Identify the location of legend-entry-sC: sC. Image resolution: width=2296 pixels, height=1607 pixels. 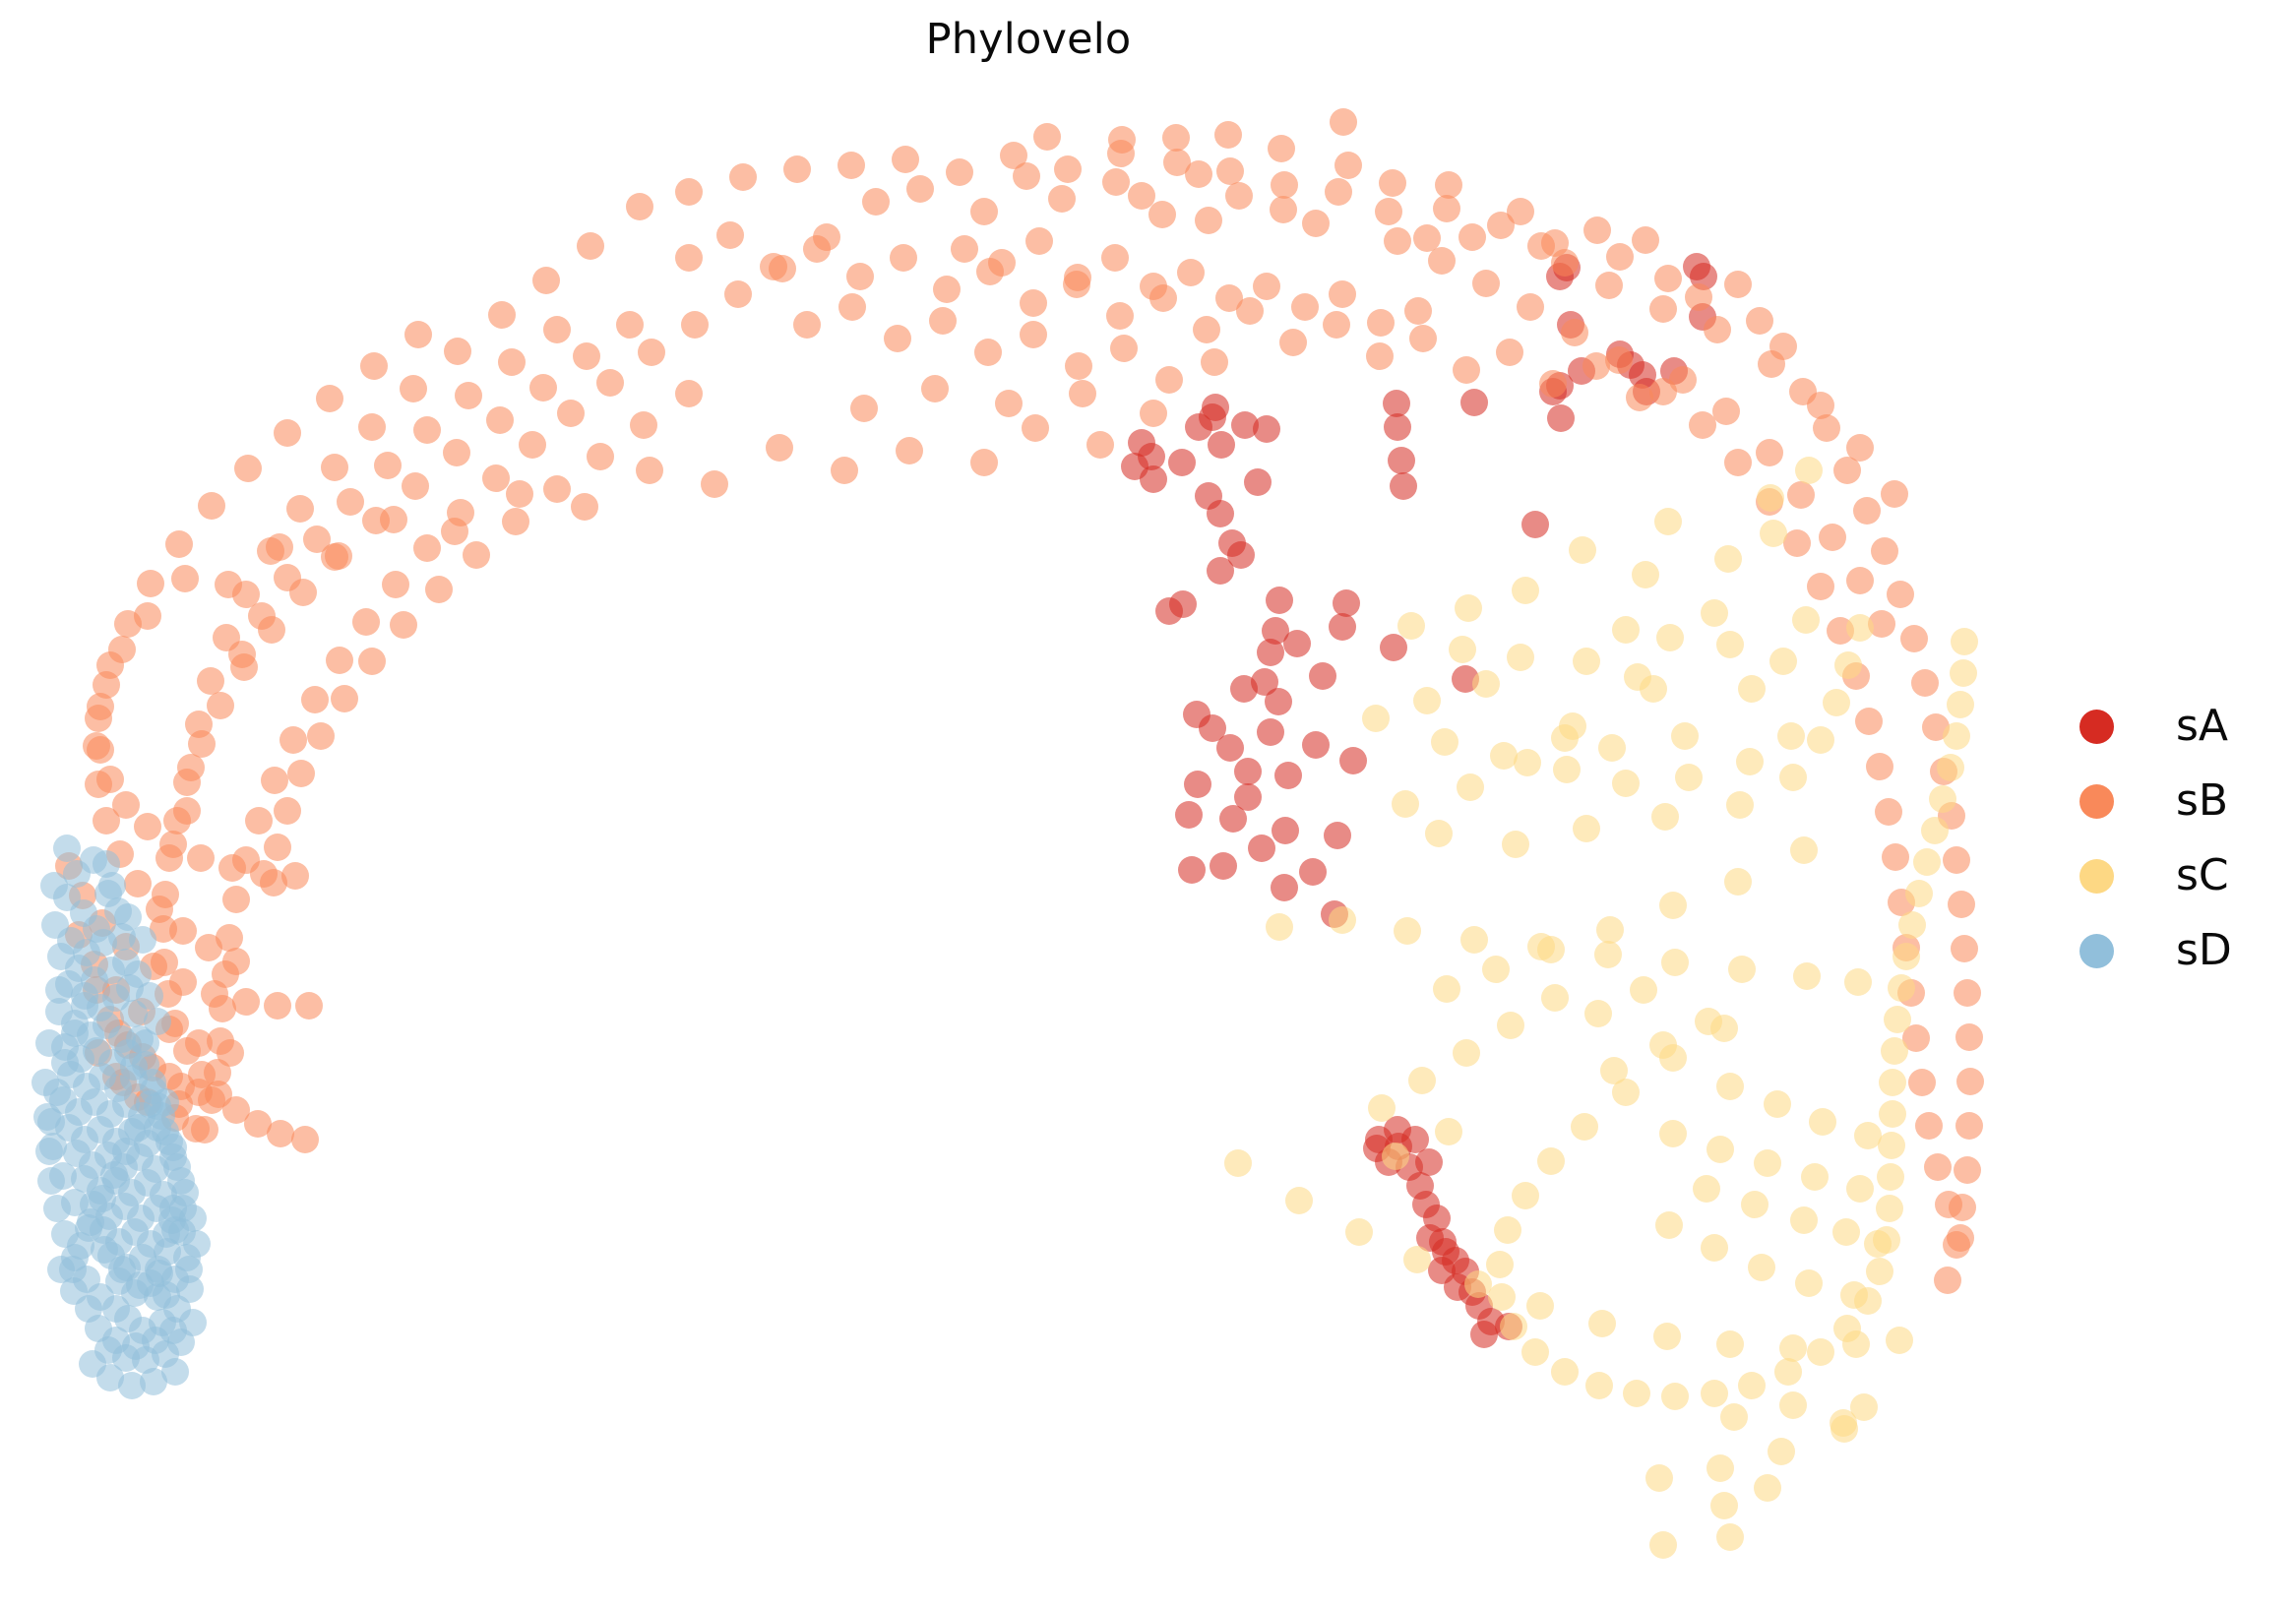
(2170, 875).